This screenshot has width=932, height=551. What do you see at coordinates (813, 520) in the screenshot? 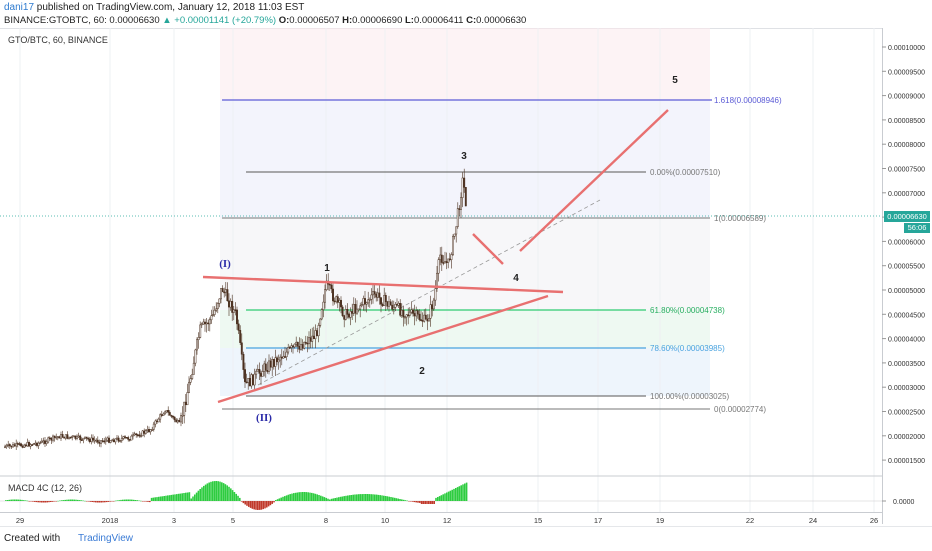
I see `time-tick-label-11: 24` at bounding box center [813, 520].